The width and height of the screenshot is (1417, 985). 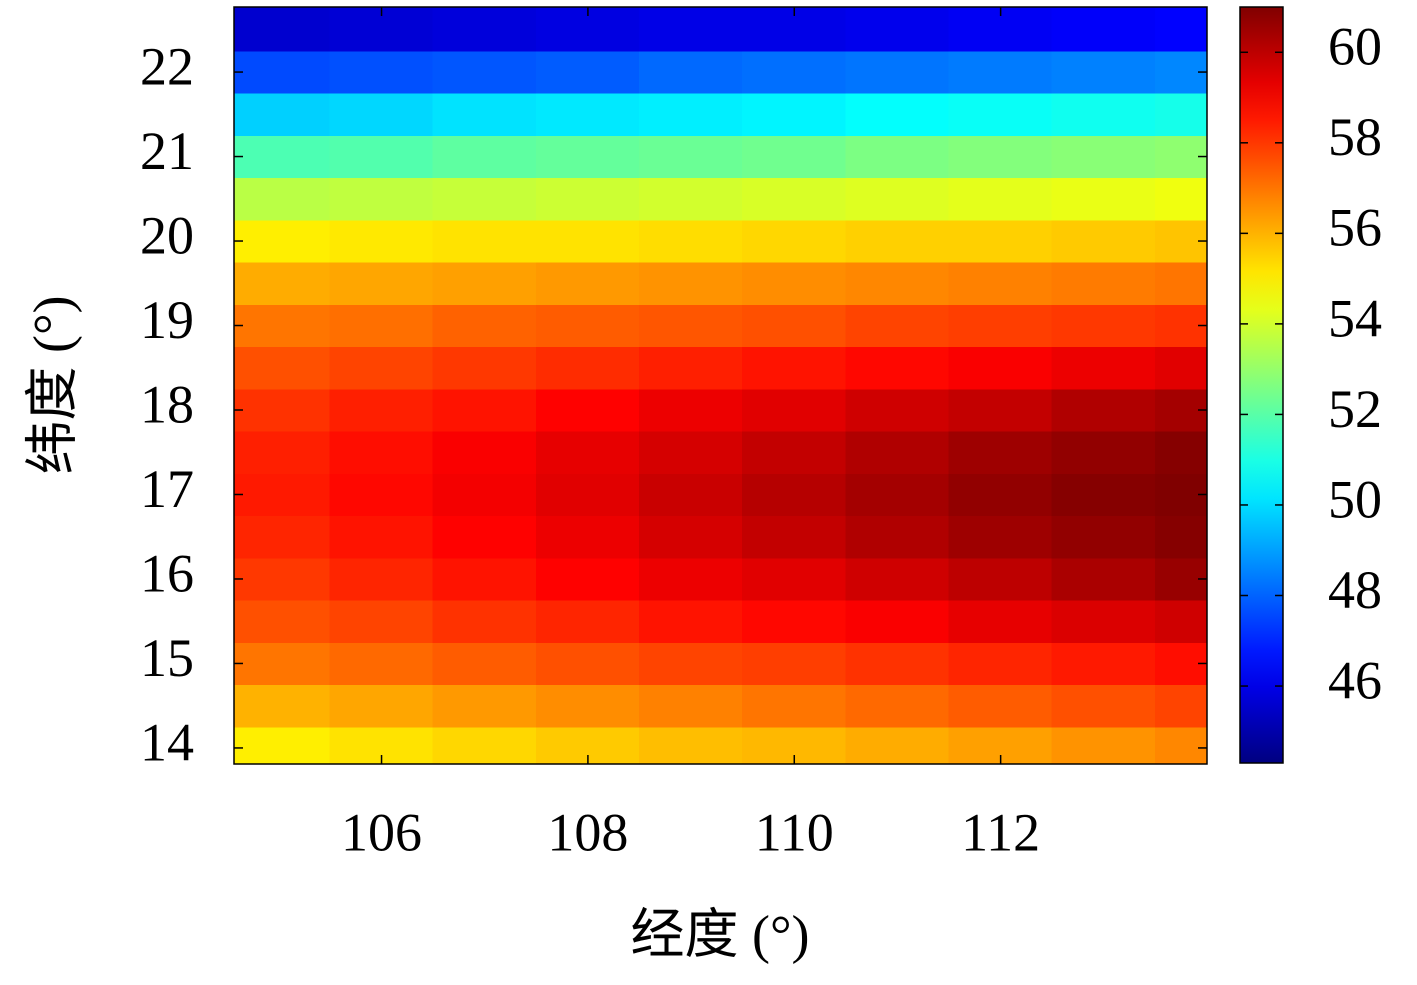 What do you see at coordinates (1355, 680) in the screenshot?
I see `colorbar-tick-label: 46` at bounding box center [1355, 680].